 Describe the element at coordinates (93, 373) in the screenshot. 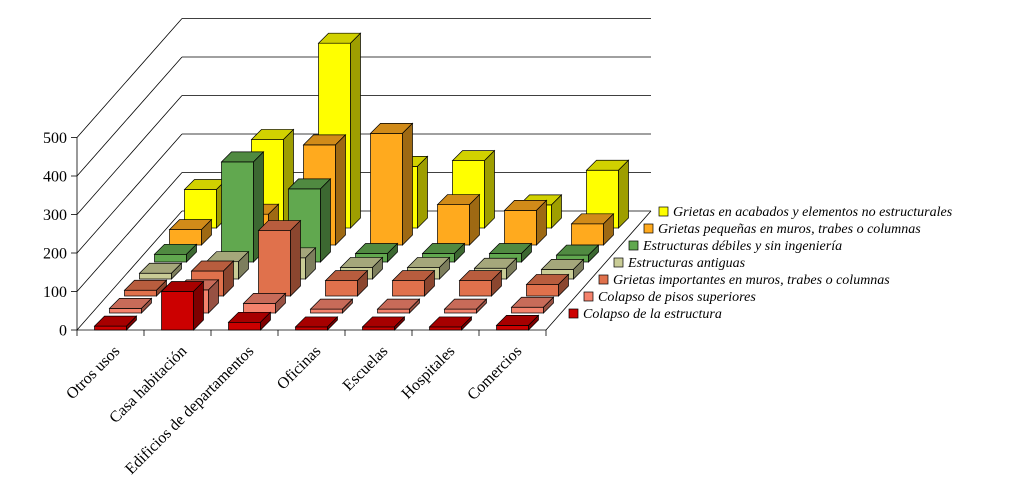

I see `category-label: Otros usos` at that location.